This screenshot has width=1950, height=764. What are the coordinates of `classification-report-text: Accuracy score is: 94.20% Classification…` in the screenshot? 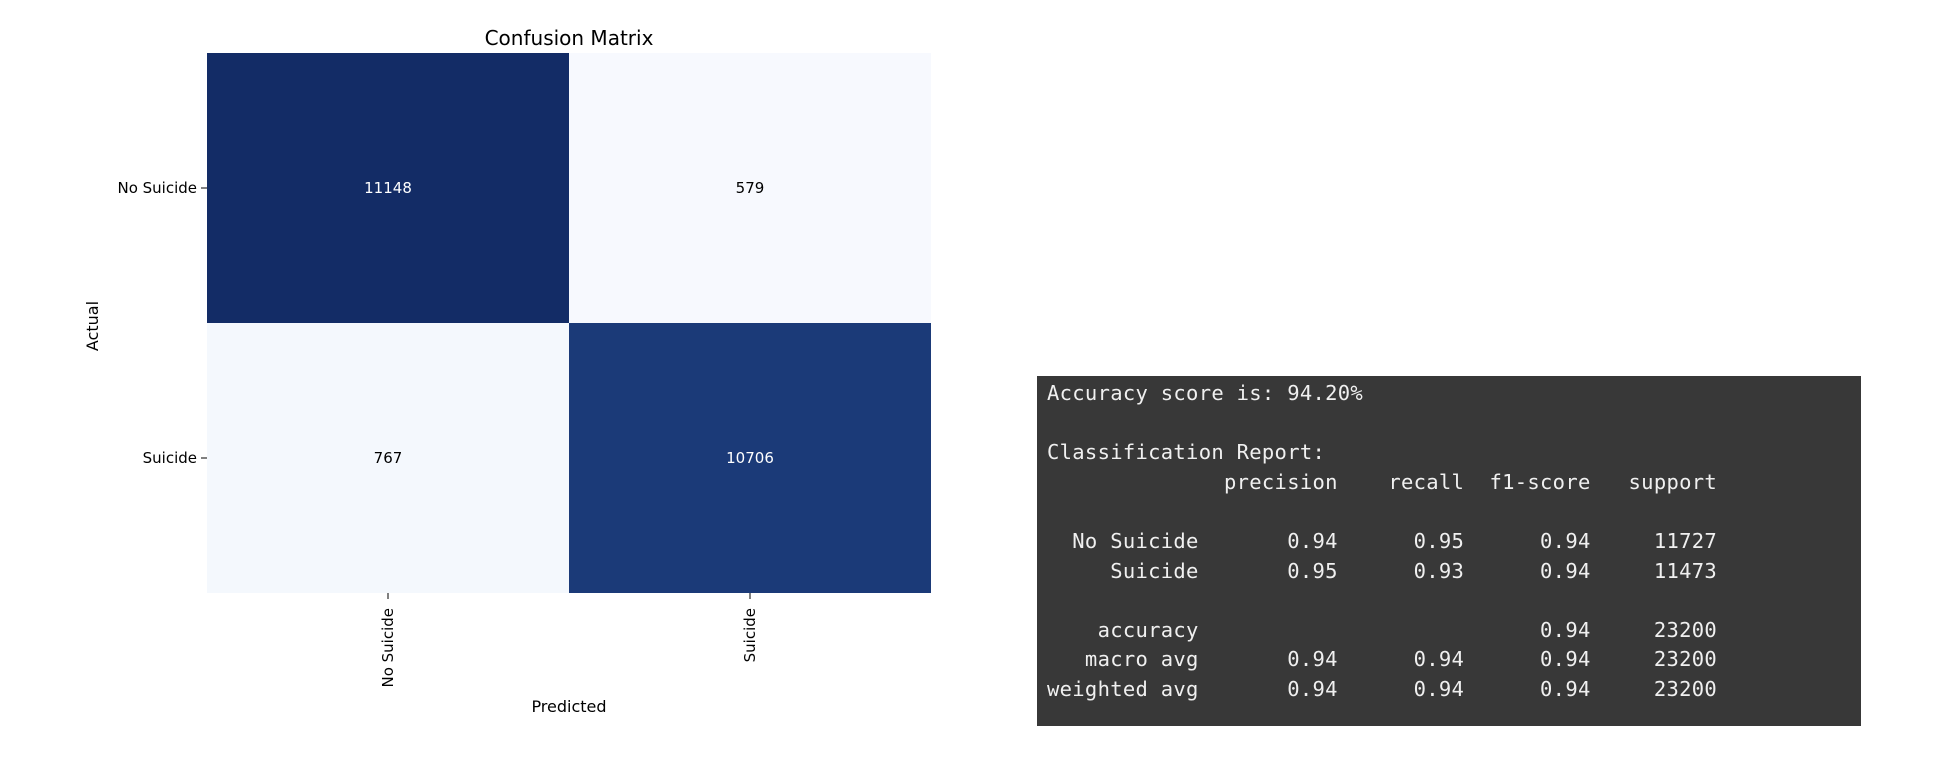 It's located at (1382, 541).